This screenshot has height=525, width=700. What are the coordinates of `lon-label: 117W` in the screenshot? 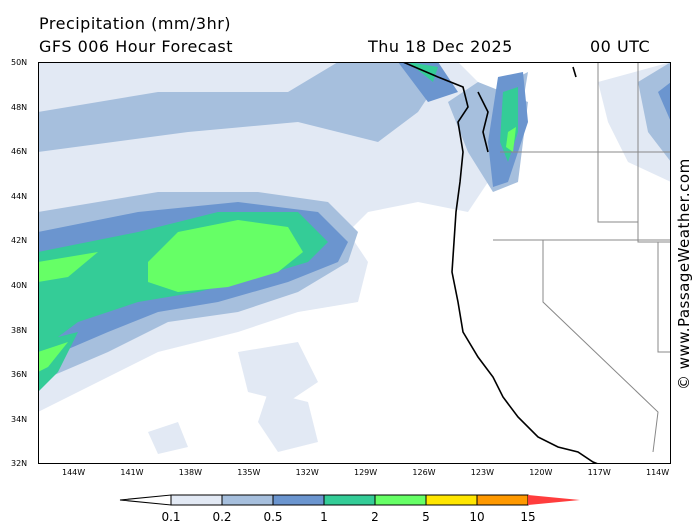 It's located at (599, 472).